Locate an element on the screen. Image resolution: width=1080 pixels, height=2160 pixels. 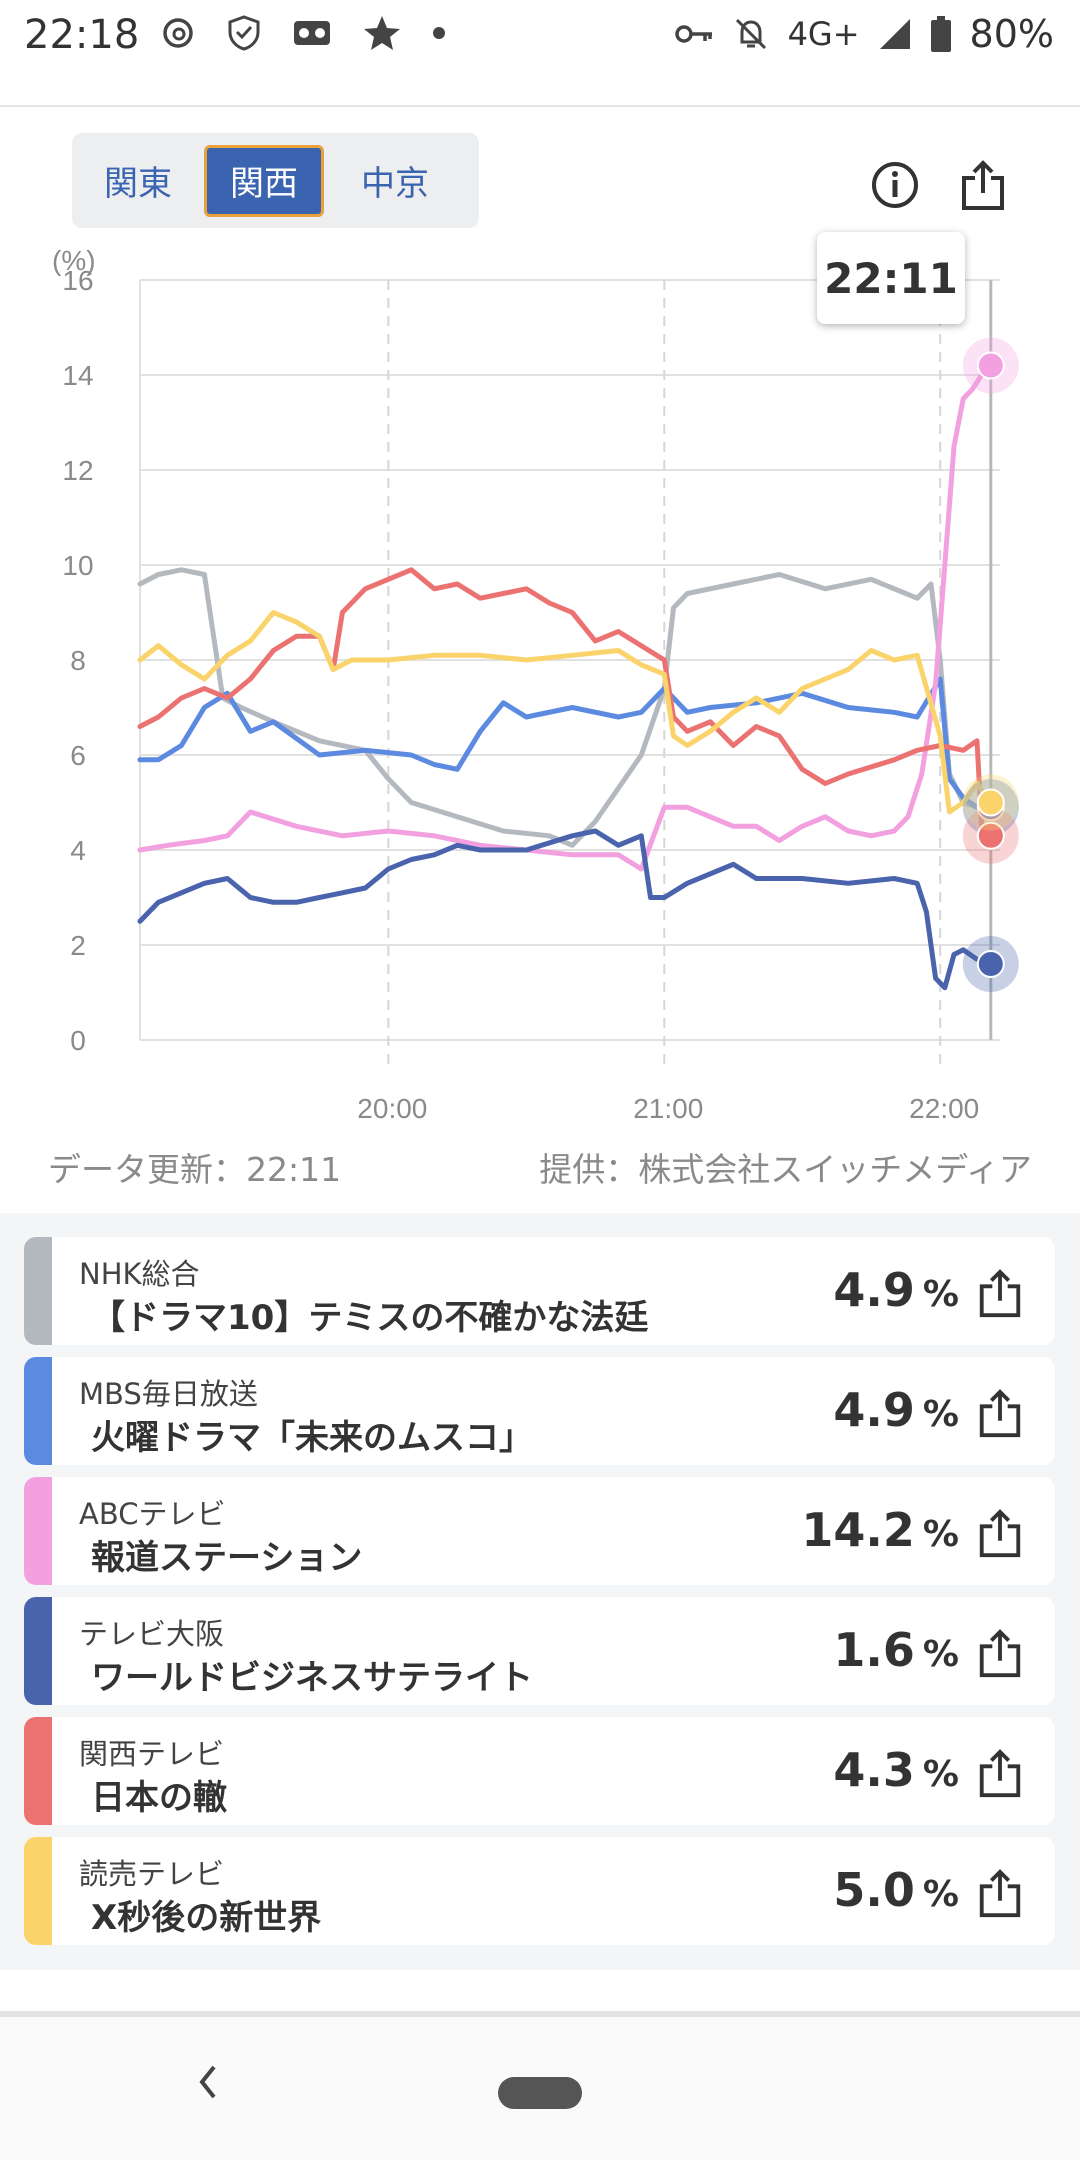
program-card: ABCテレビ 報道ステーション 14.2% is located at coordinates (539, 1531).